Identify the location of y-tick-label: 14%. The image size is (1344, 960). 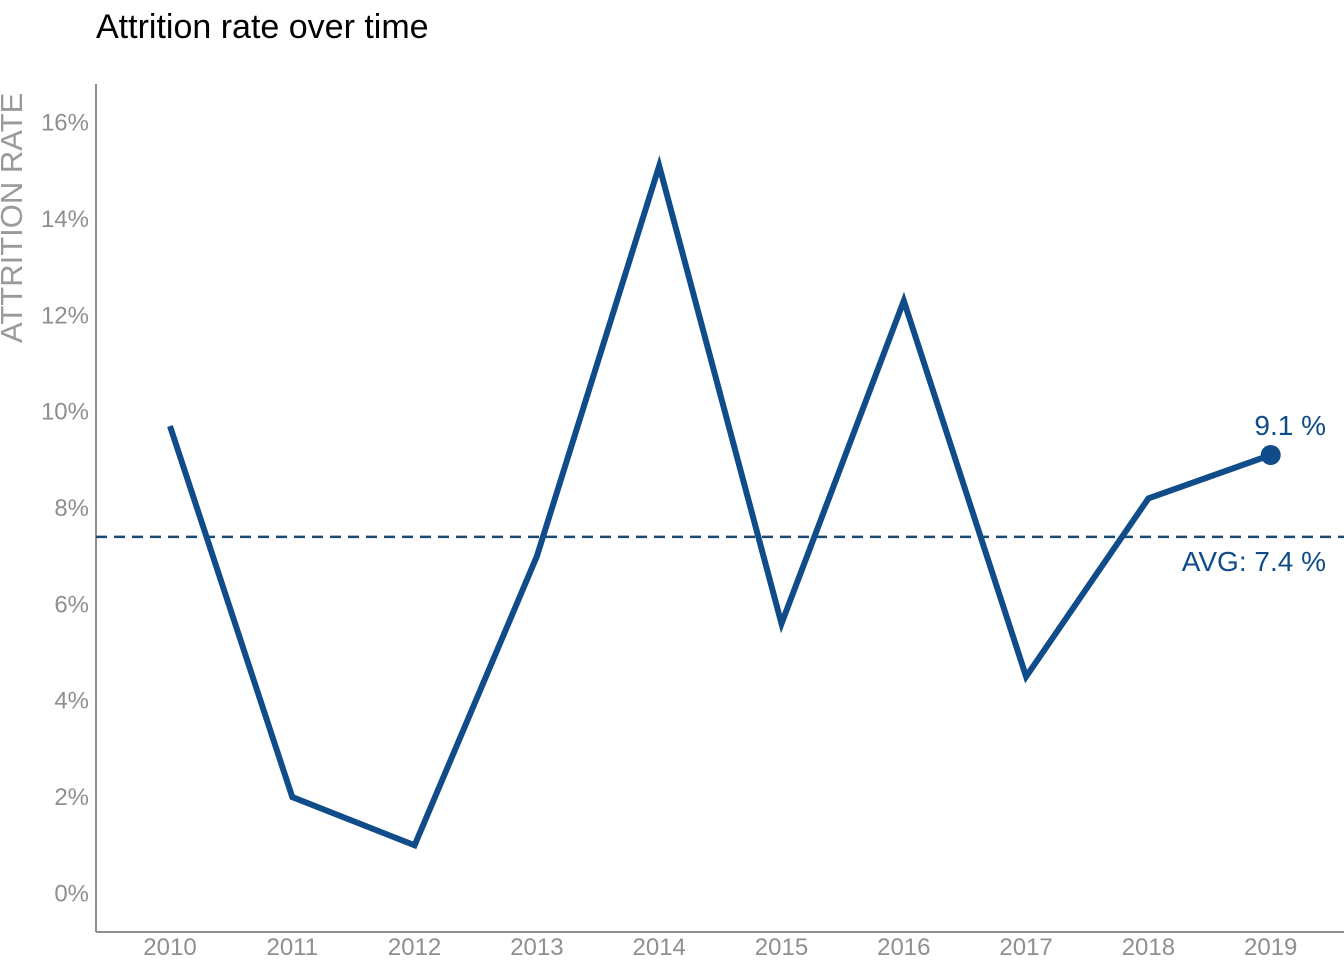
(65, 219).